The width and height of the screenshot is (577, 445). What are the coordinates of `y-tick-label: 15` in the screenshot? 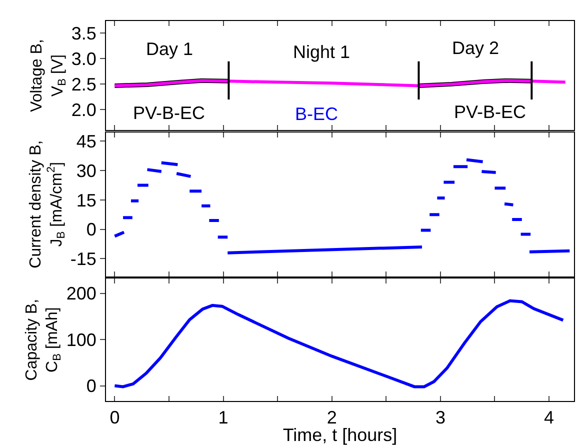 It's located at (86, 200).